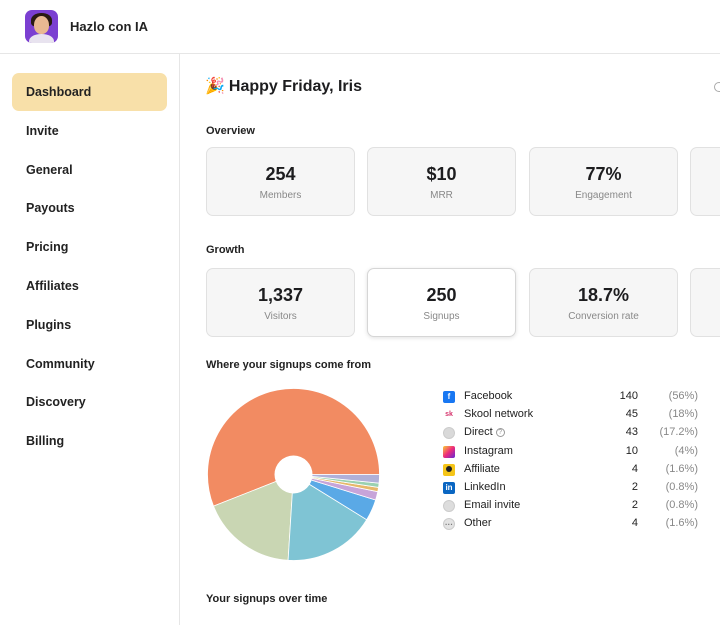 The image size is (720, 625). Describe the element at coordinates (41, 38) in the screenshot. I see `avatar-body` at that location.